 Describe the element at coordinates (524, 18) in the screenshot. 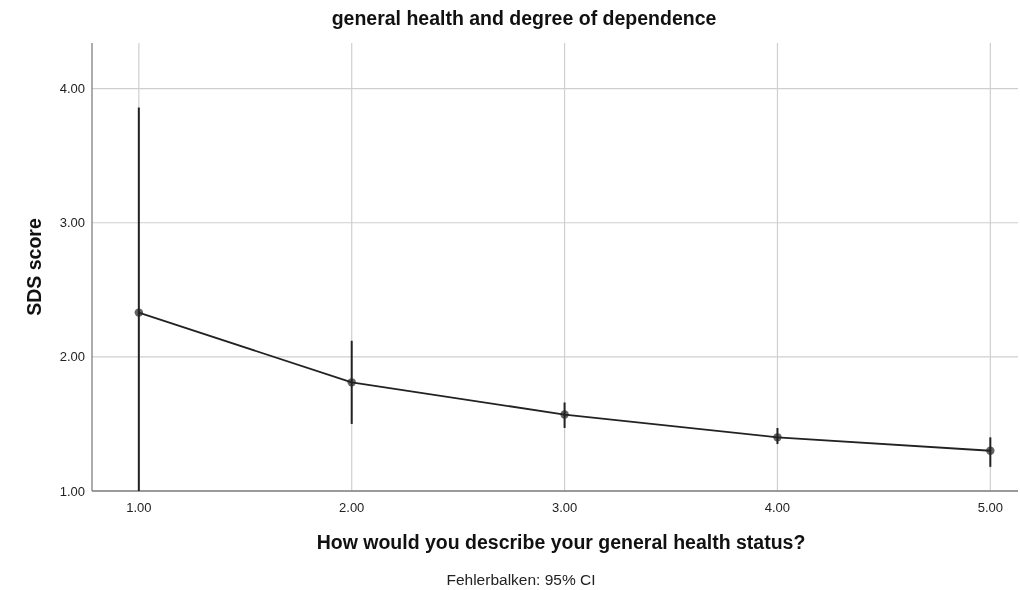

I see `chart-title: general health and degree of dependence` at that location.